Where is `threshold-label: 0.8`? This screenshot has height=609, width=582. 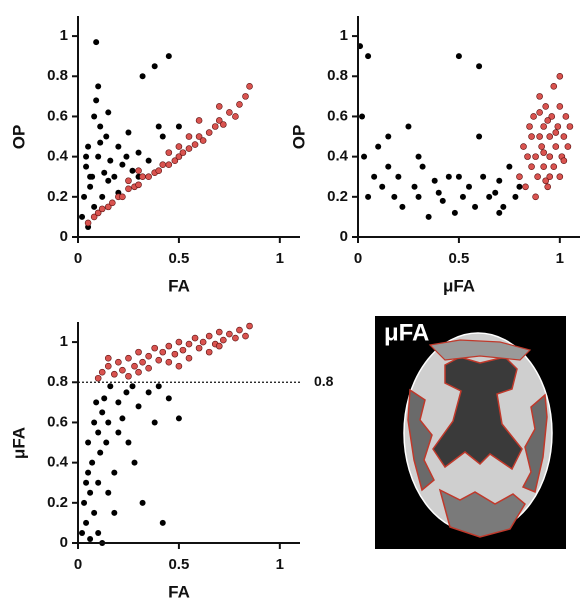 threshold-label: 0.8 is located at coordinates (324, 381).